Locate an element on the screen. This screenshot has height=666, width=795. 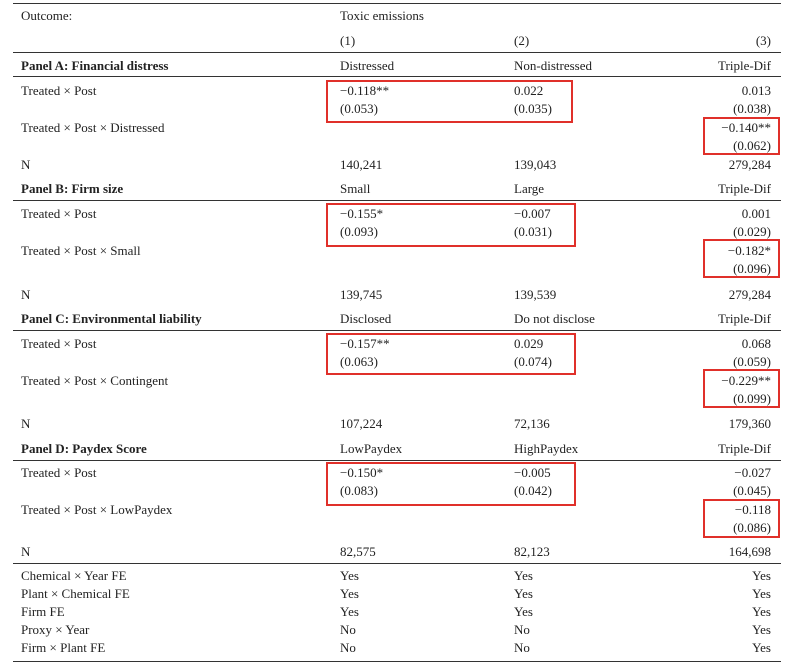
coef-cell: −0.155* is located at coordinates (362, 213).